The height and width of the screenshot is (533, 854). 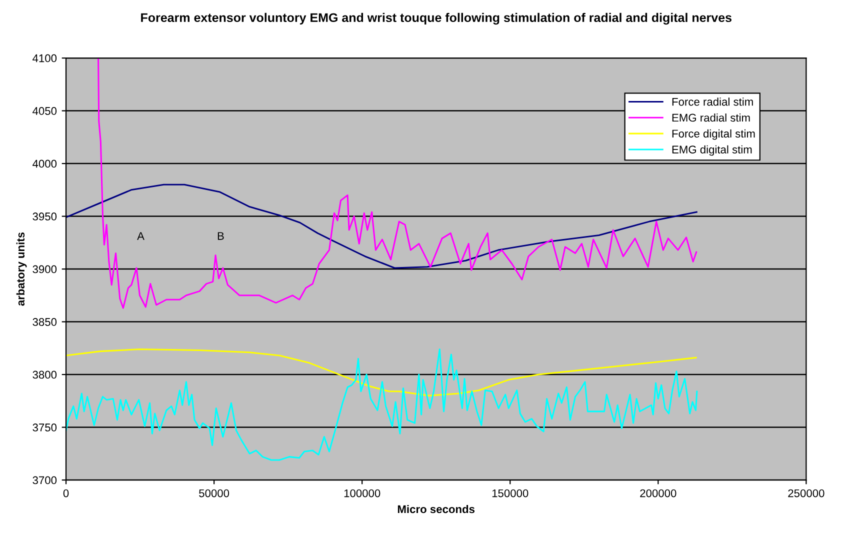 What do you see at coordinates (712, 150) in the screenshot?
I see `legend-label: EMG digital stim` at bounding box center [712, 150].